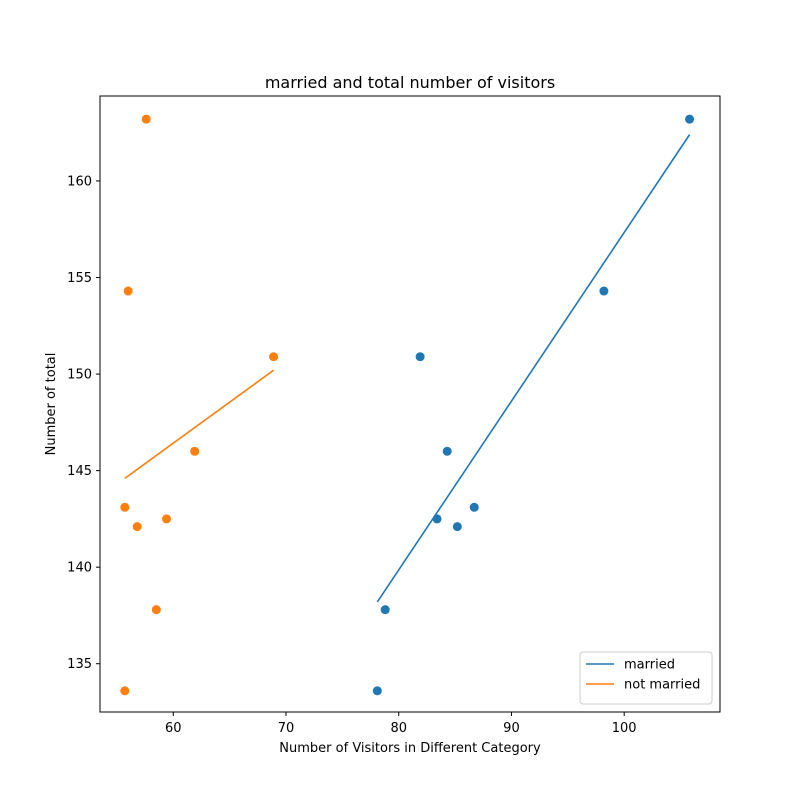  Describe the element at coordinates (79, 664) in the screenshot. I see `y-tick-label-0: 135` at that location.